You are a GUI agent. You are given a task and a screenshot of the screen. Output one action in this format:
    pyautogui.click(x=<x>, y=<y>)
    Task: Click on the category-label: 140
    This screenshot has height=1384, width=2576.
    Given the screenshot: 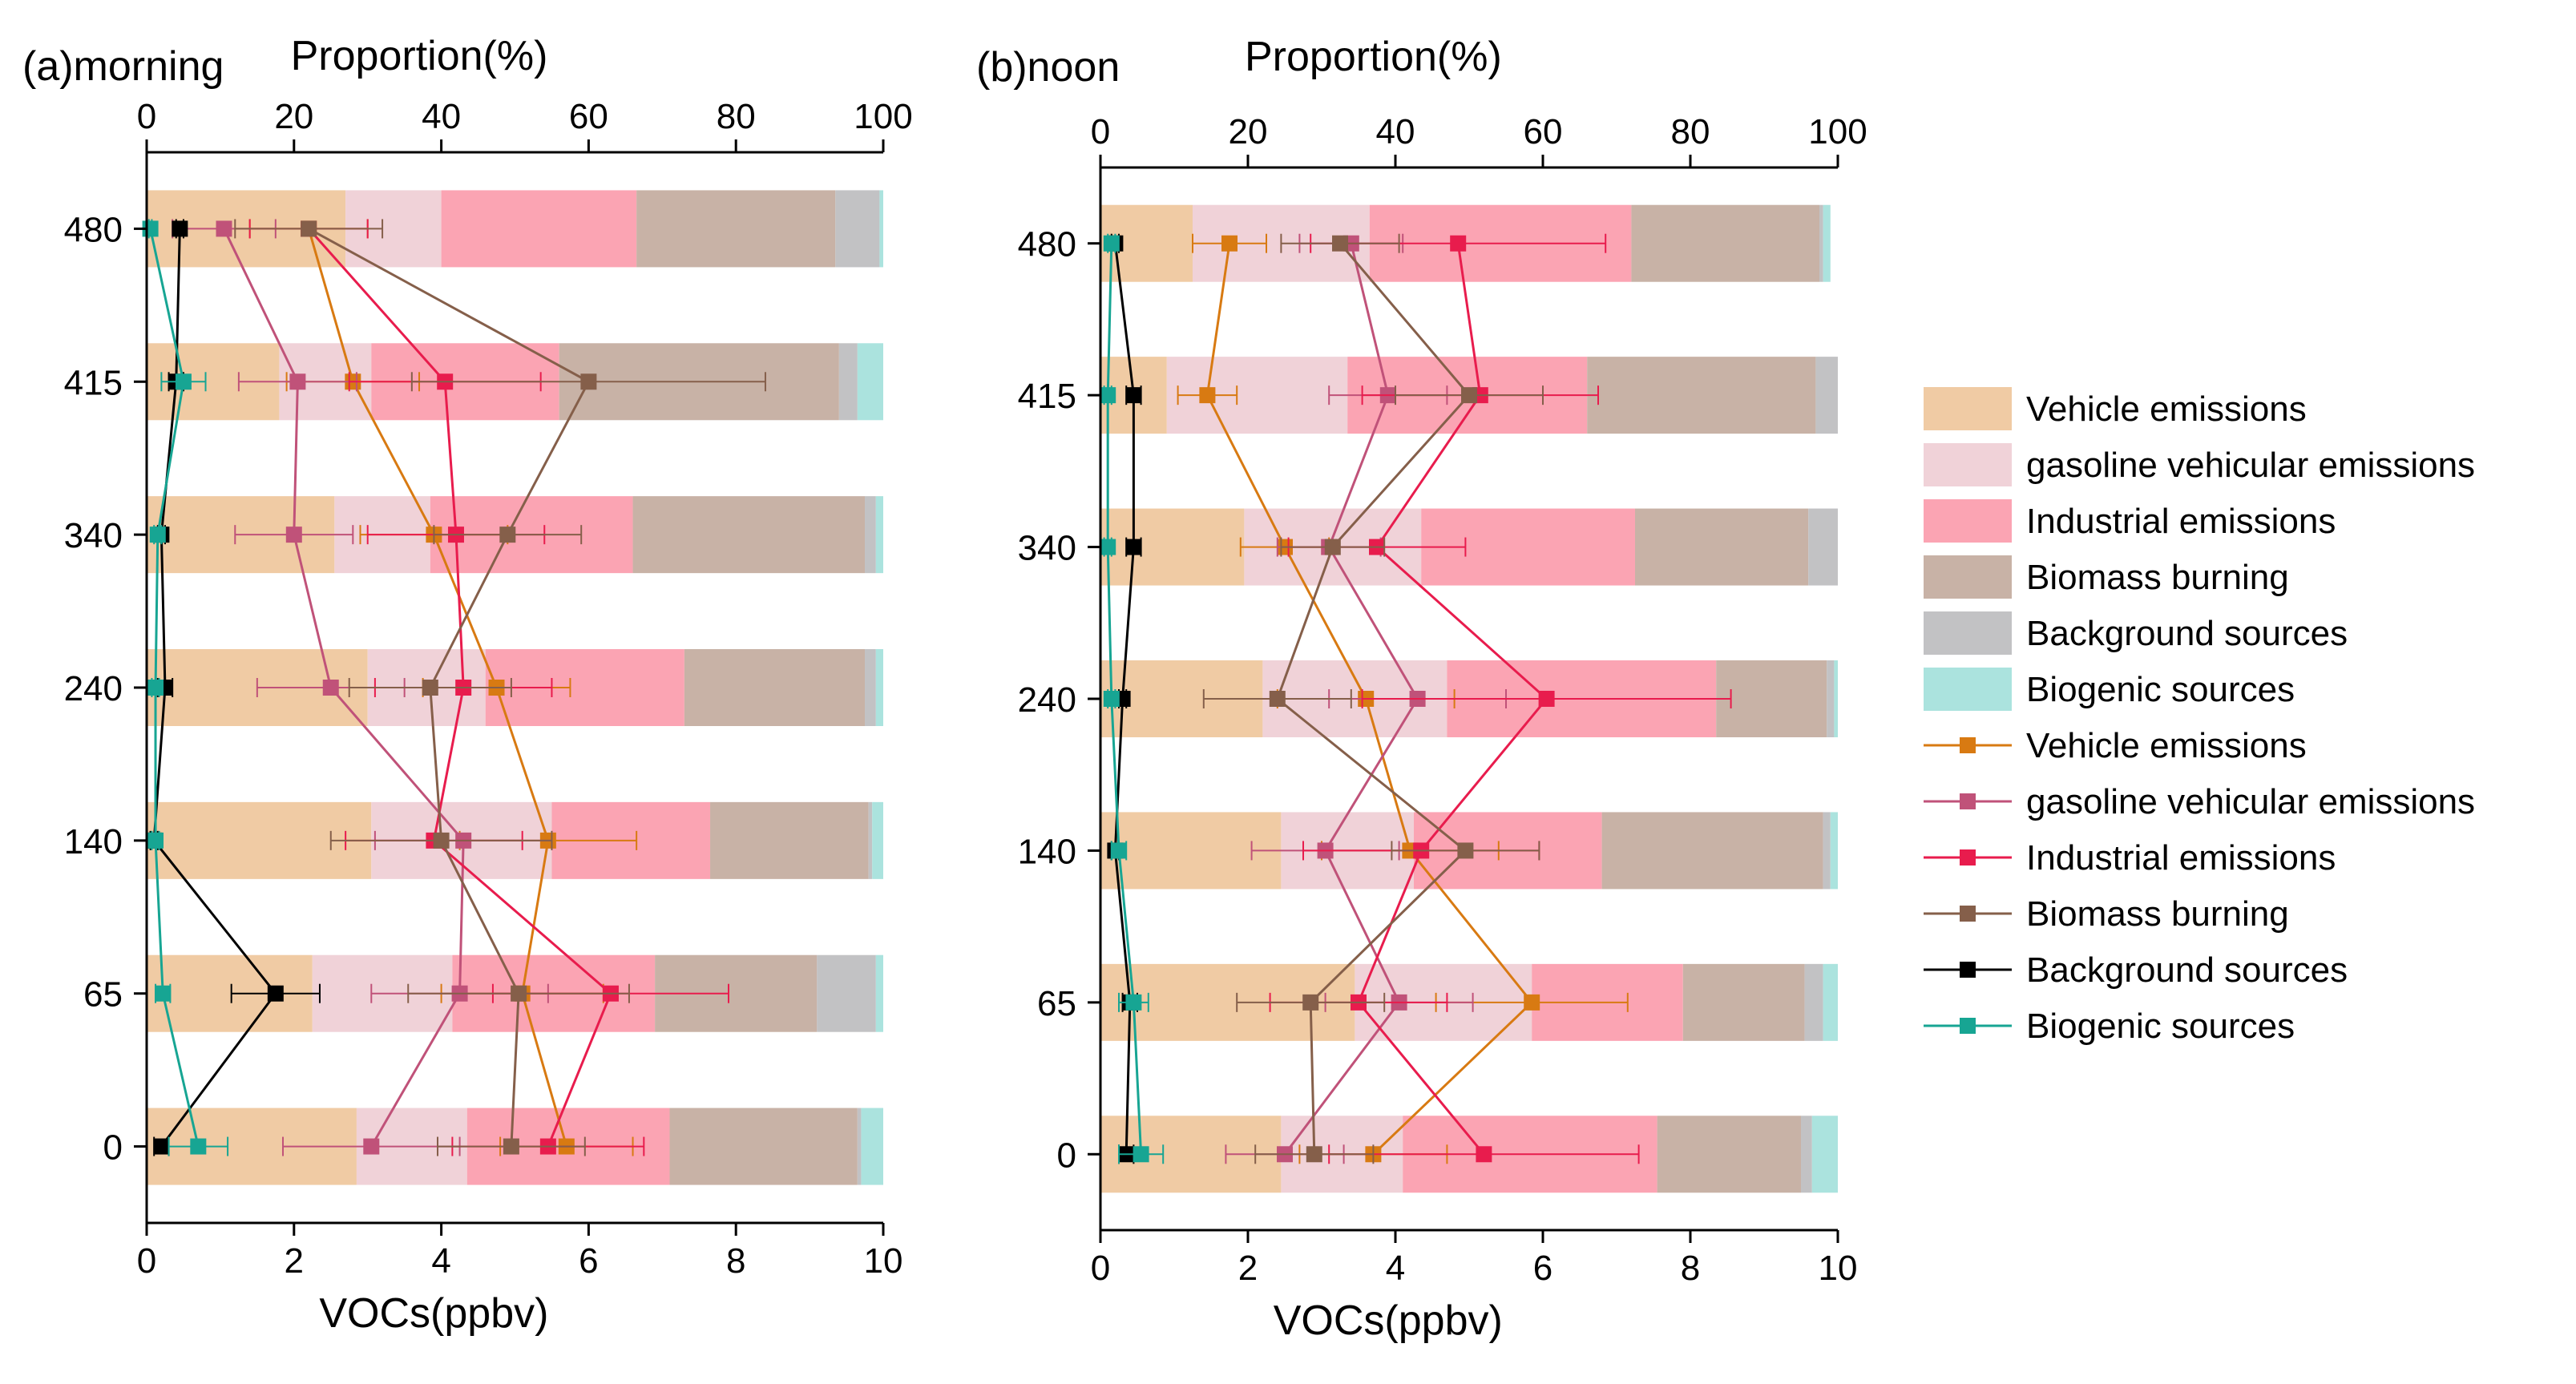 What is the action you would take?
    pyautogui.click(x=93, y=841)
    